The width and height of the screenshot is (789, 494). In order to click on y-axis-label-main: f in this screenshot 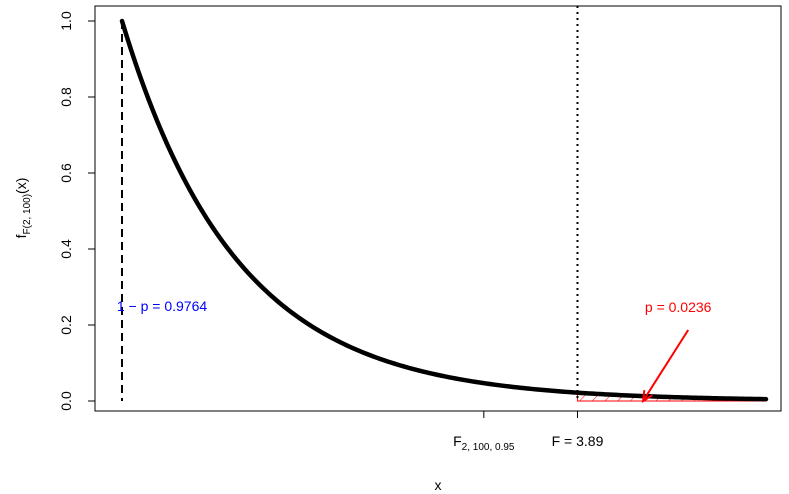, I will do `click(21, 236)`.